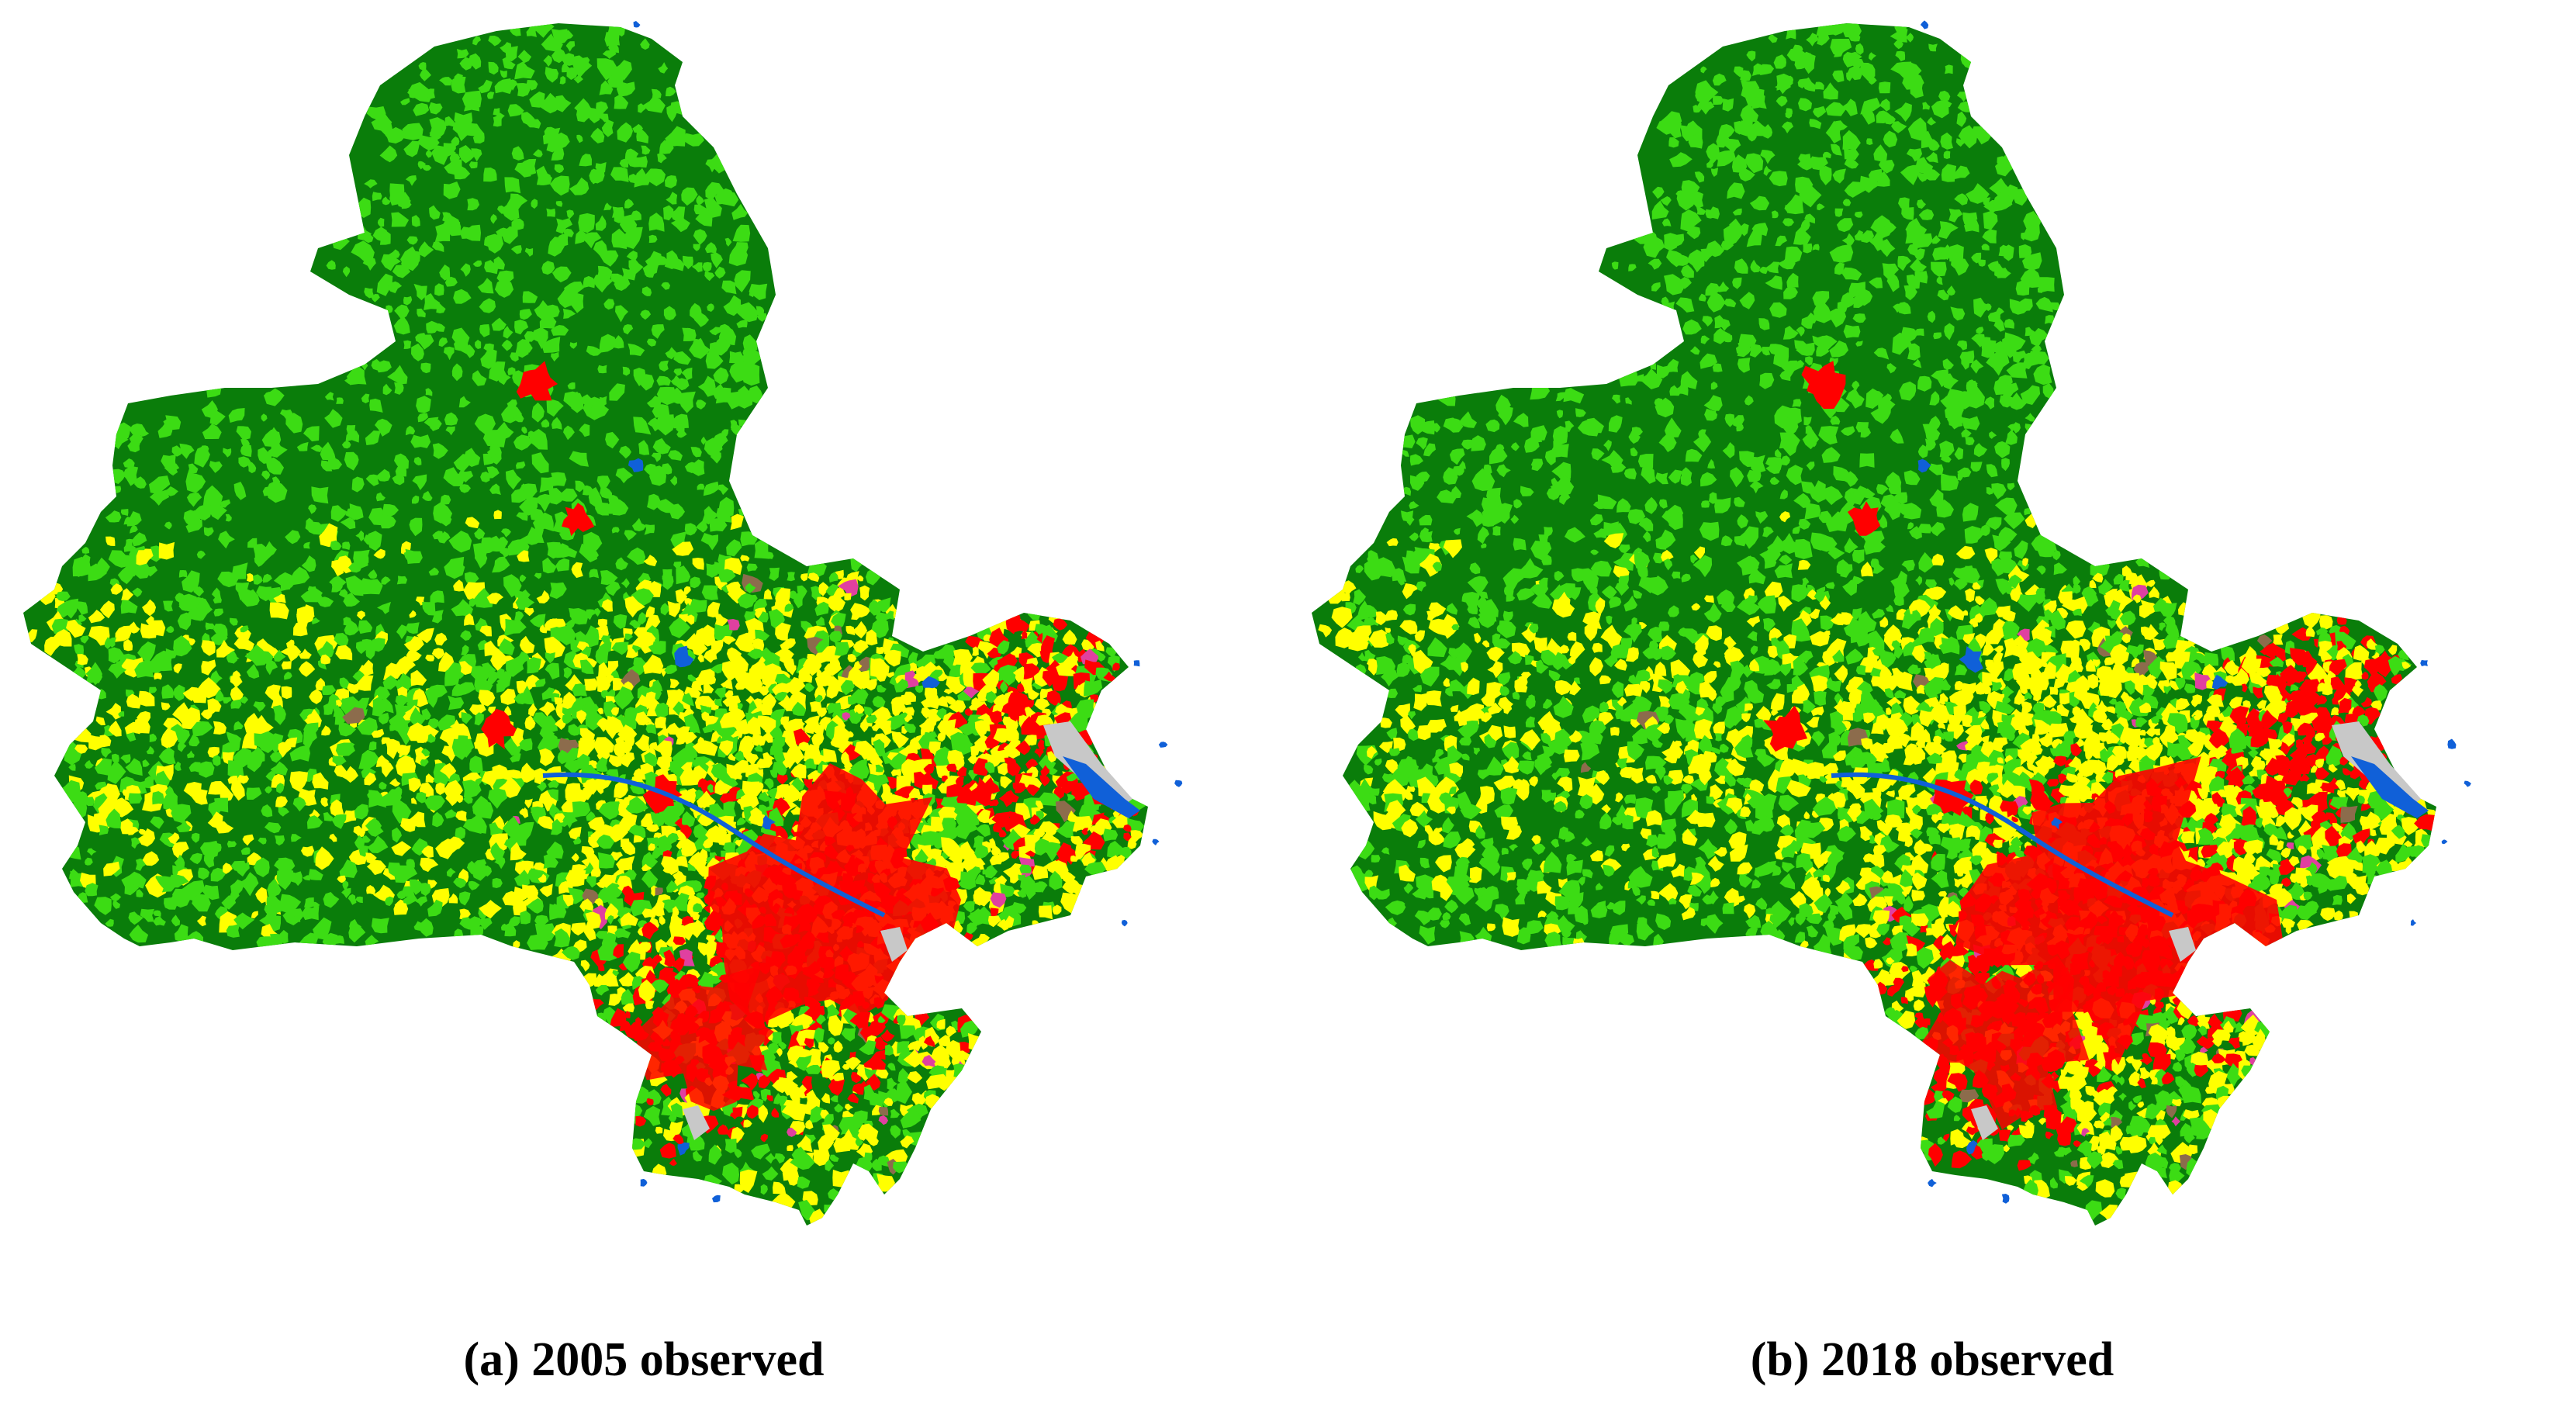 The width and height of the screenshot is (2576, 1421). What do you see at coordinates (930, 682) in the screenshot?
I see `lake` at bounding box center [930, 682].